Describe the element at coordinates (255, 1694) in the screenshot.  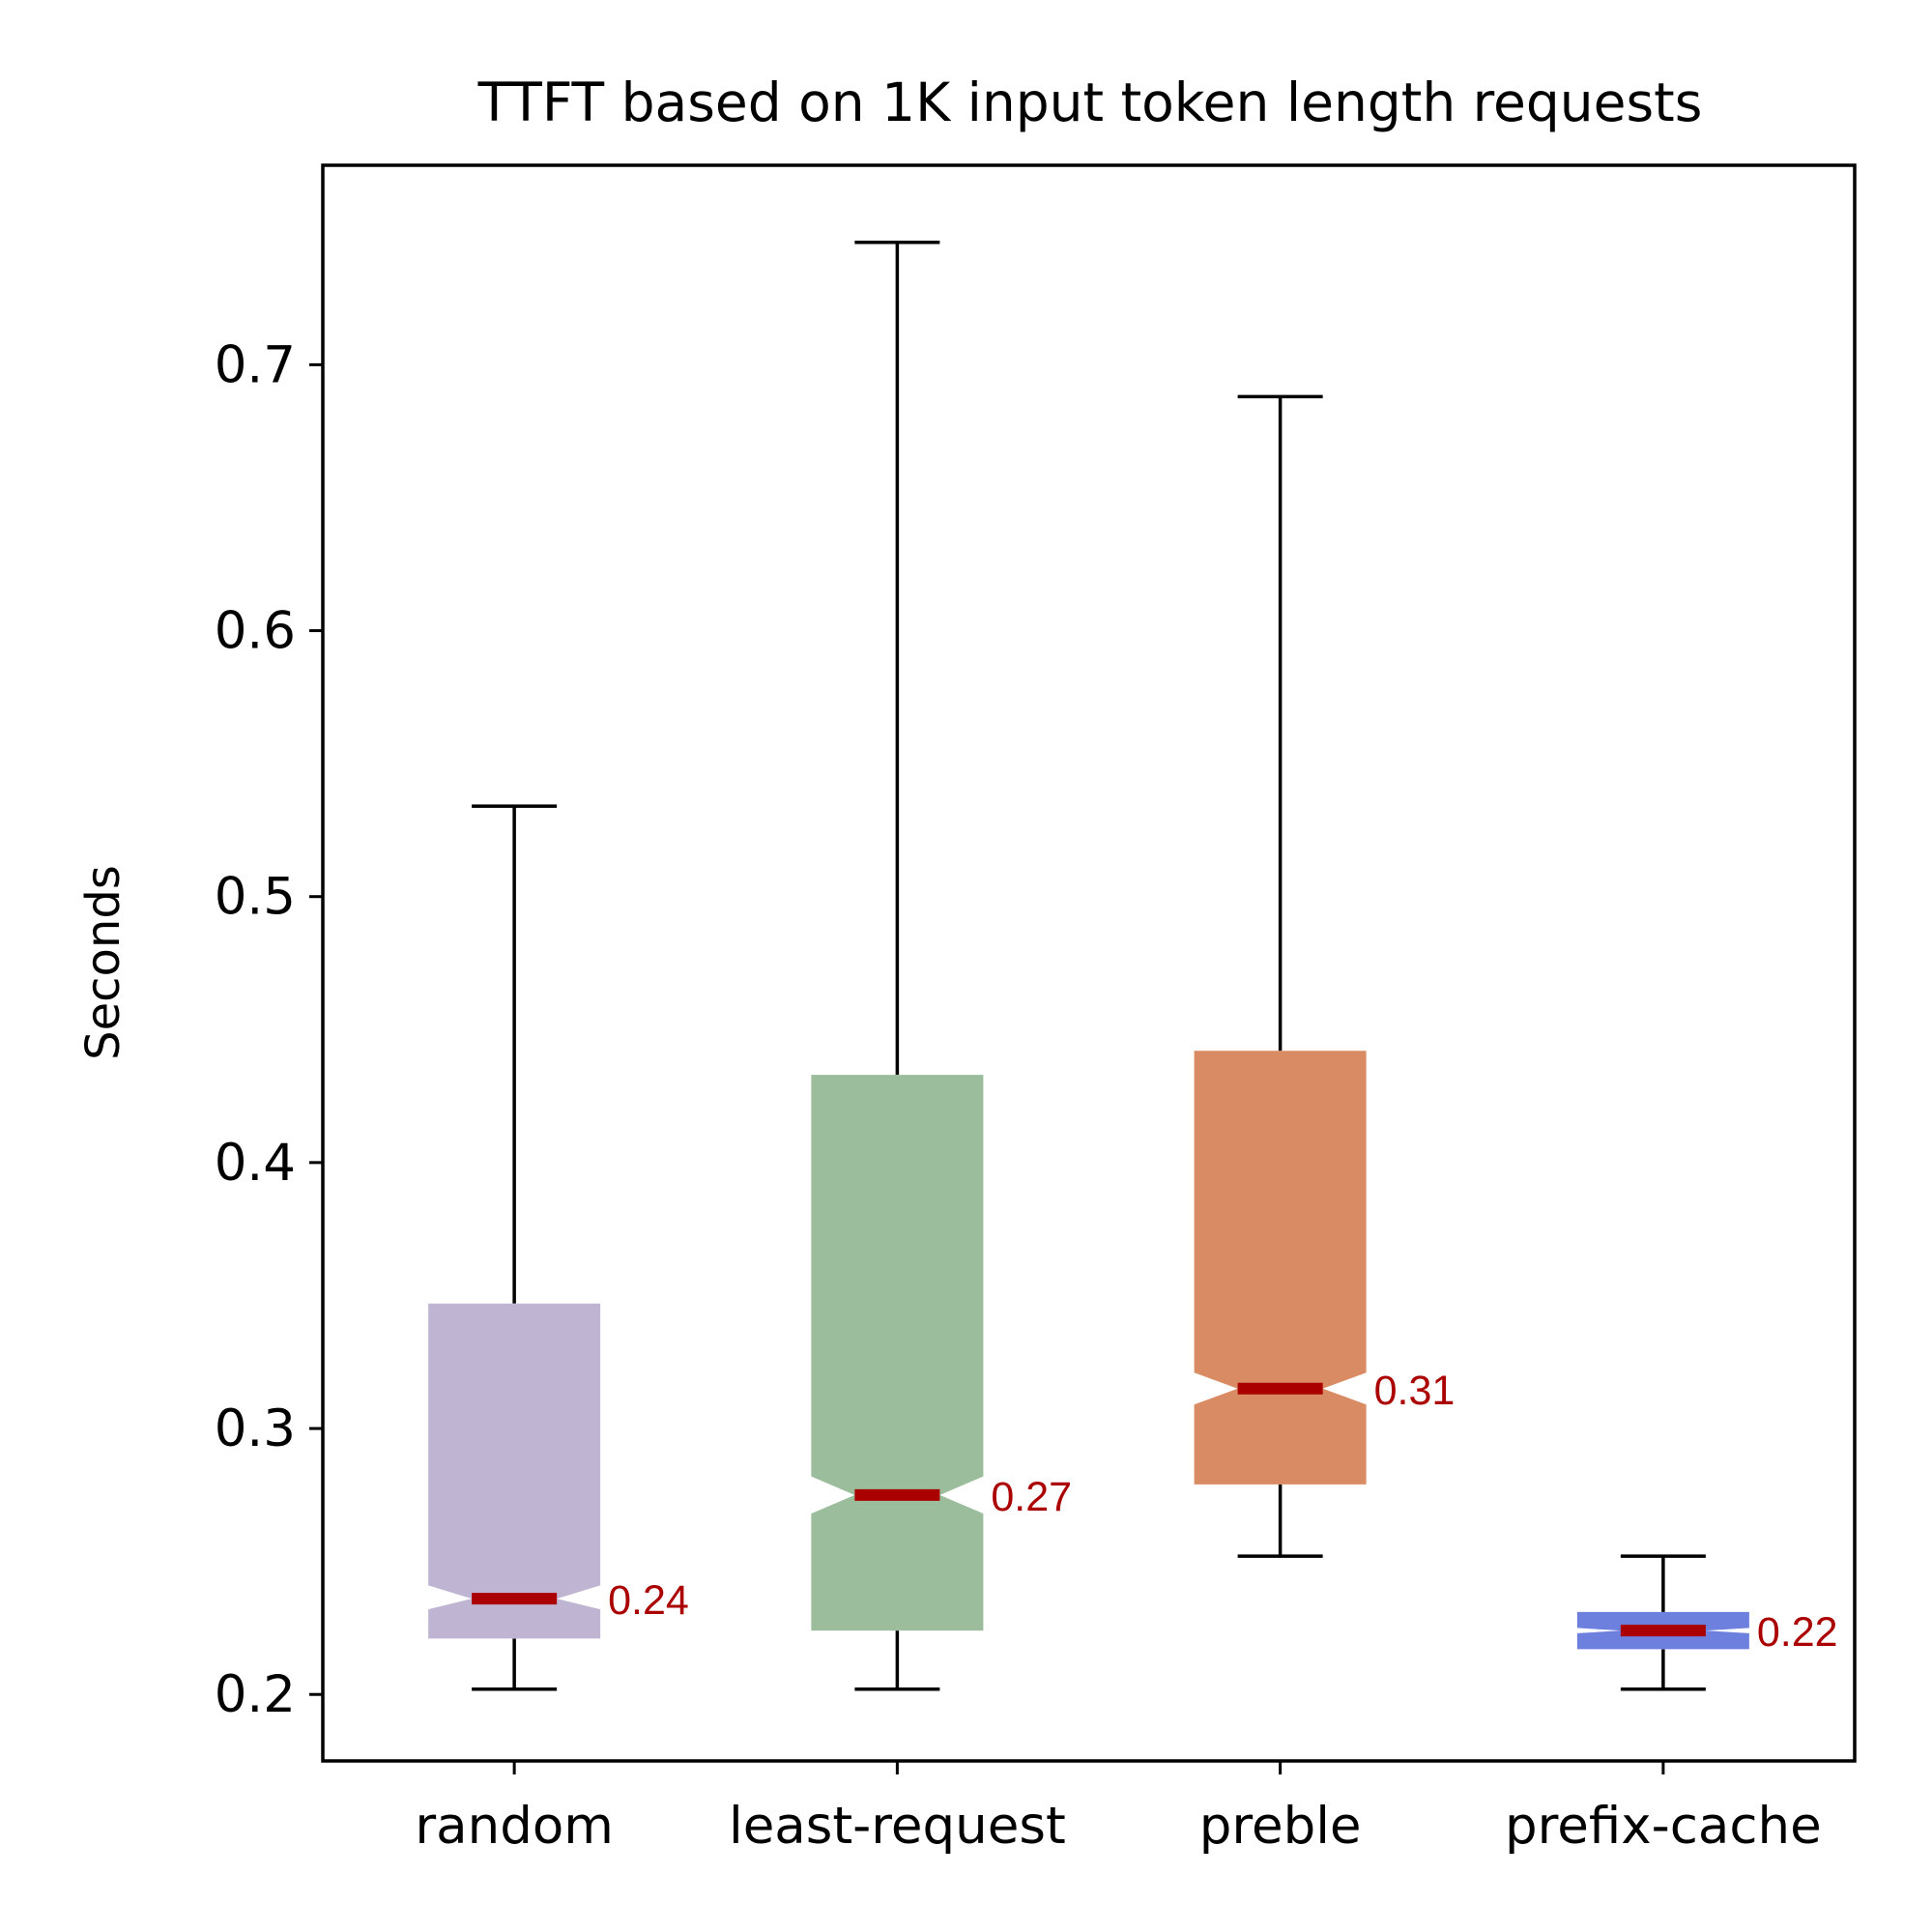
I see `y-tick-label: 0.2` at that location.